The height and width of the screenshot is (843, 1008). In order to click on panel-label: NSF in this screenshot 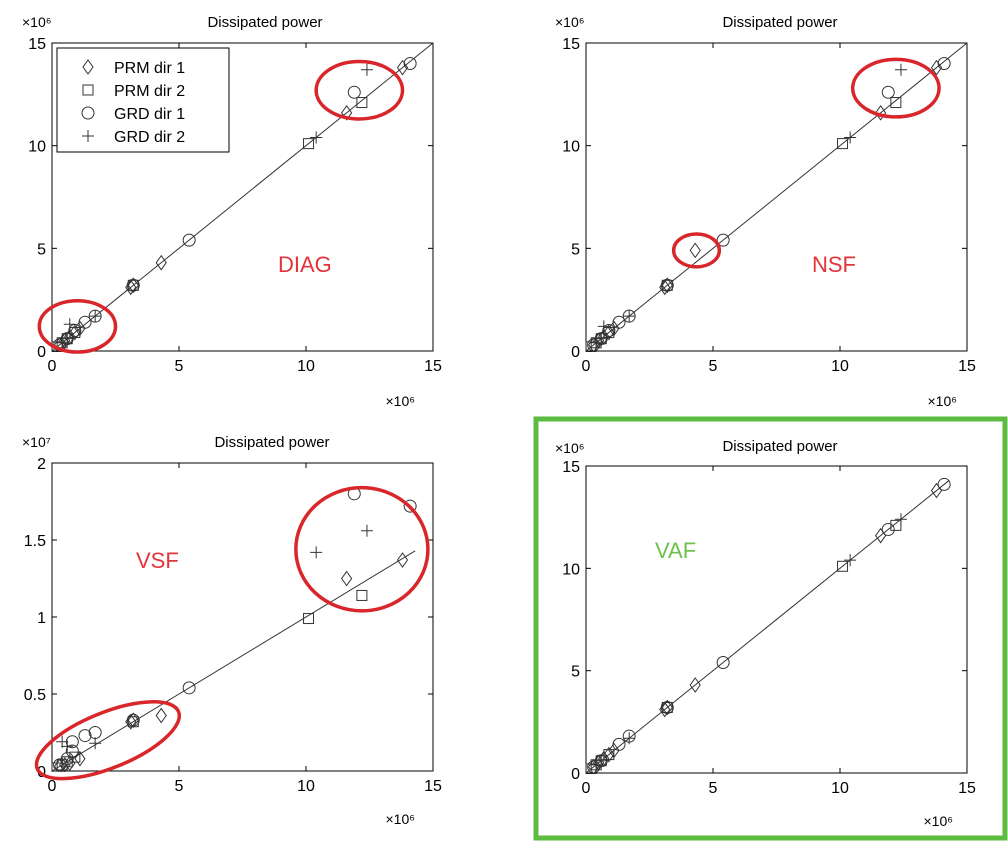, I will do `click(834, 264)`.